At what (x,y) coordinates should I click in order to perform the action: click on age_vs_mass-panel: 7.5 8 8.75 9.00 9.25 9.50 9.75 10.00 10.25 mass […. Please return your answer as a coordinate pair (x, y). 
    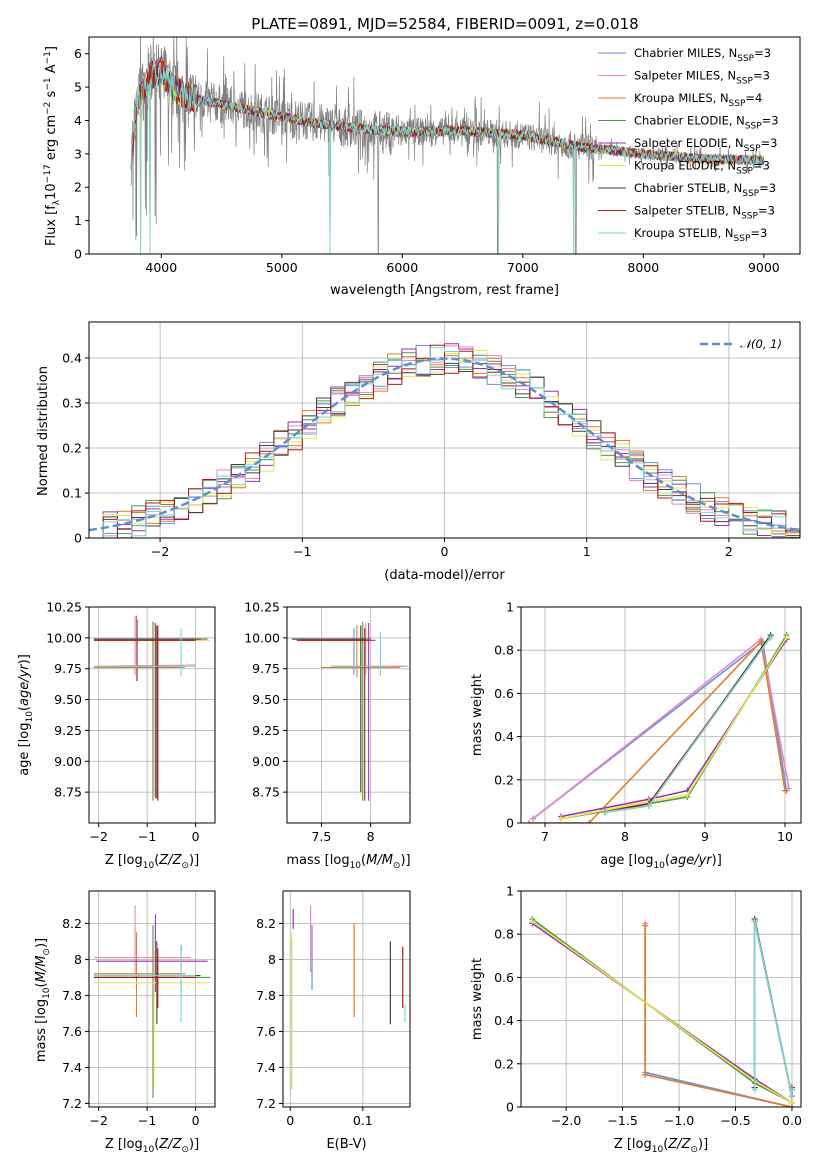
    Looking at the image, I should click on (327, 736).